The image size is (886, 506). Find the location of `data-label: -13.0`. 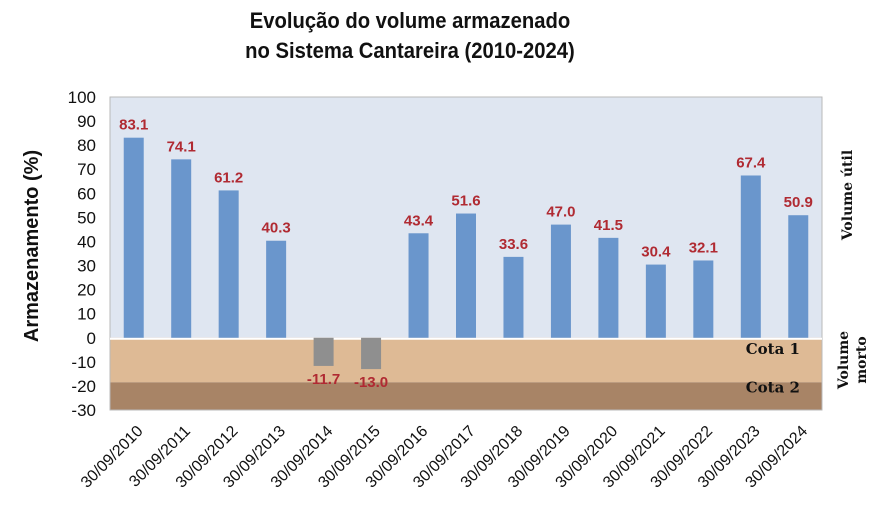

data-label: -13.0 is located at coordinates (371, 382).